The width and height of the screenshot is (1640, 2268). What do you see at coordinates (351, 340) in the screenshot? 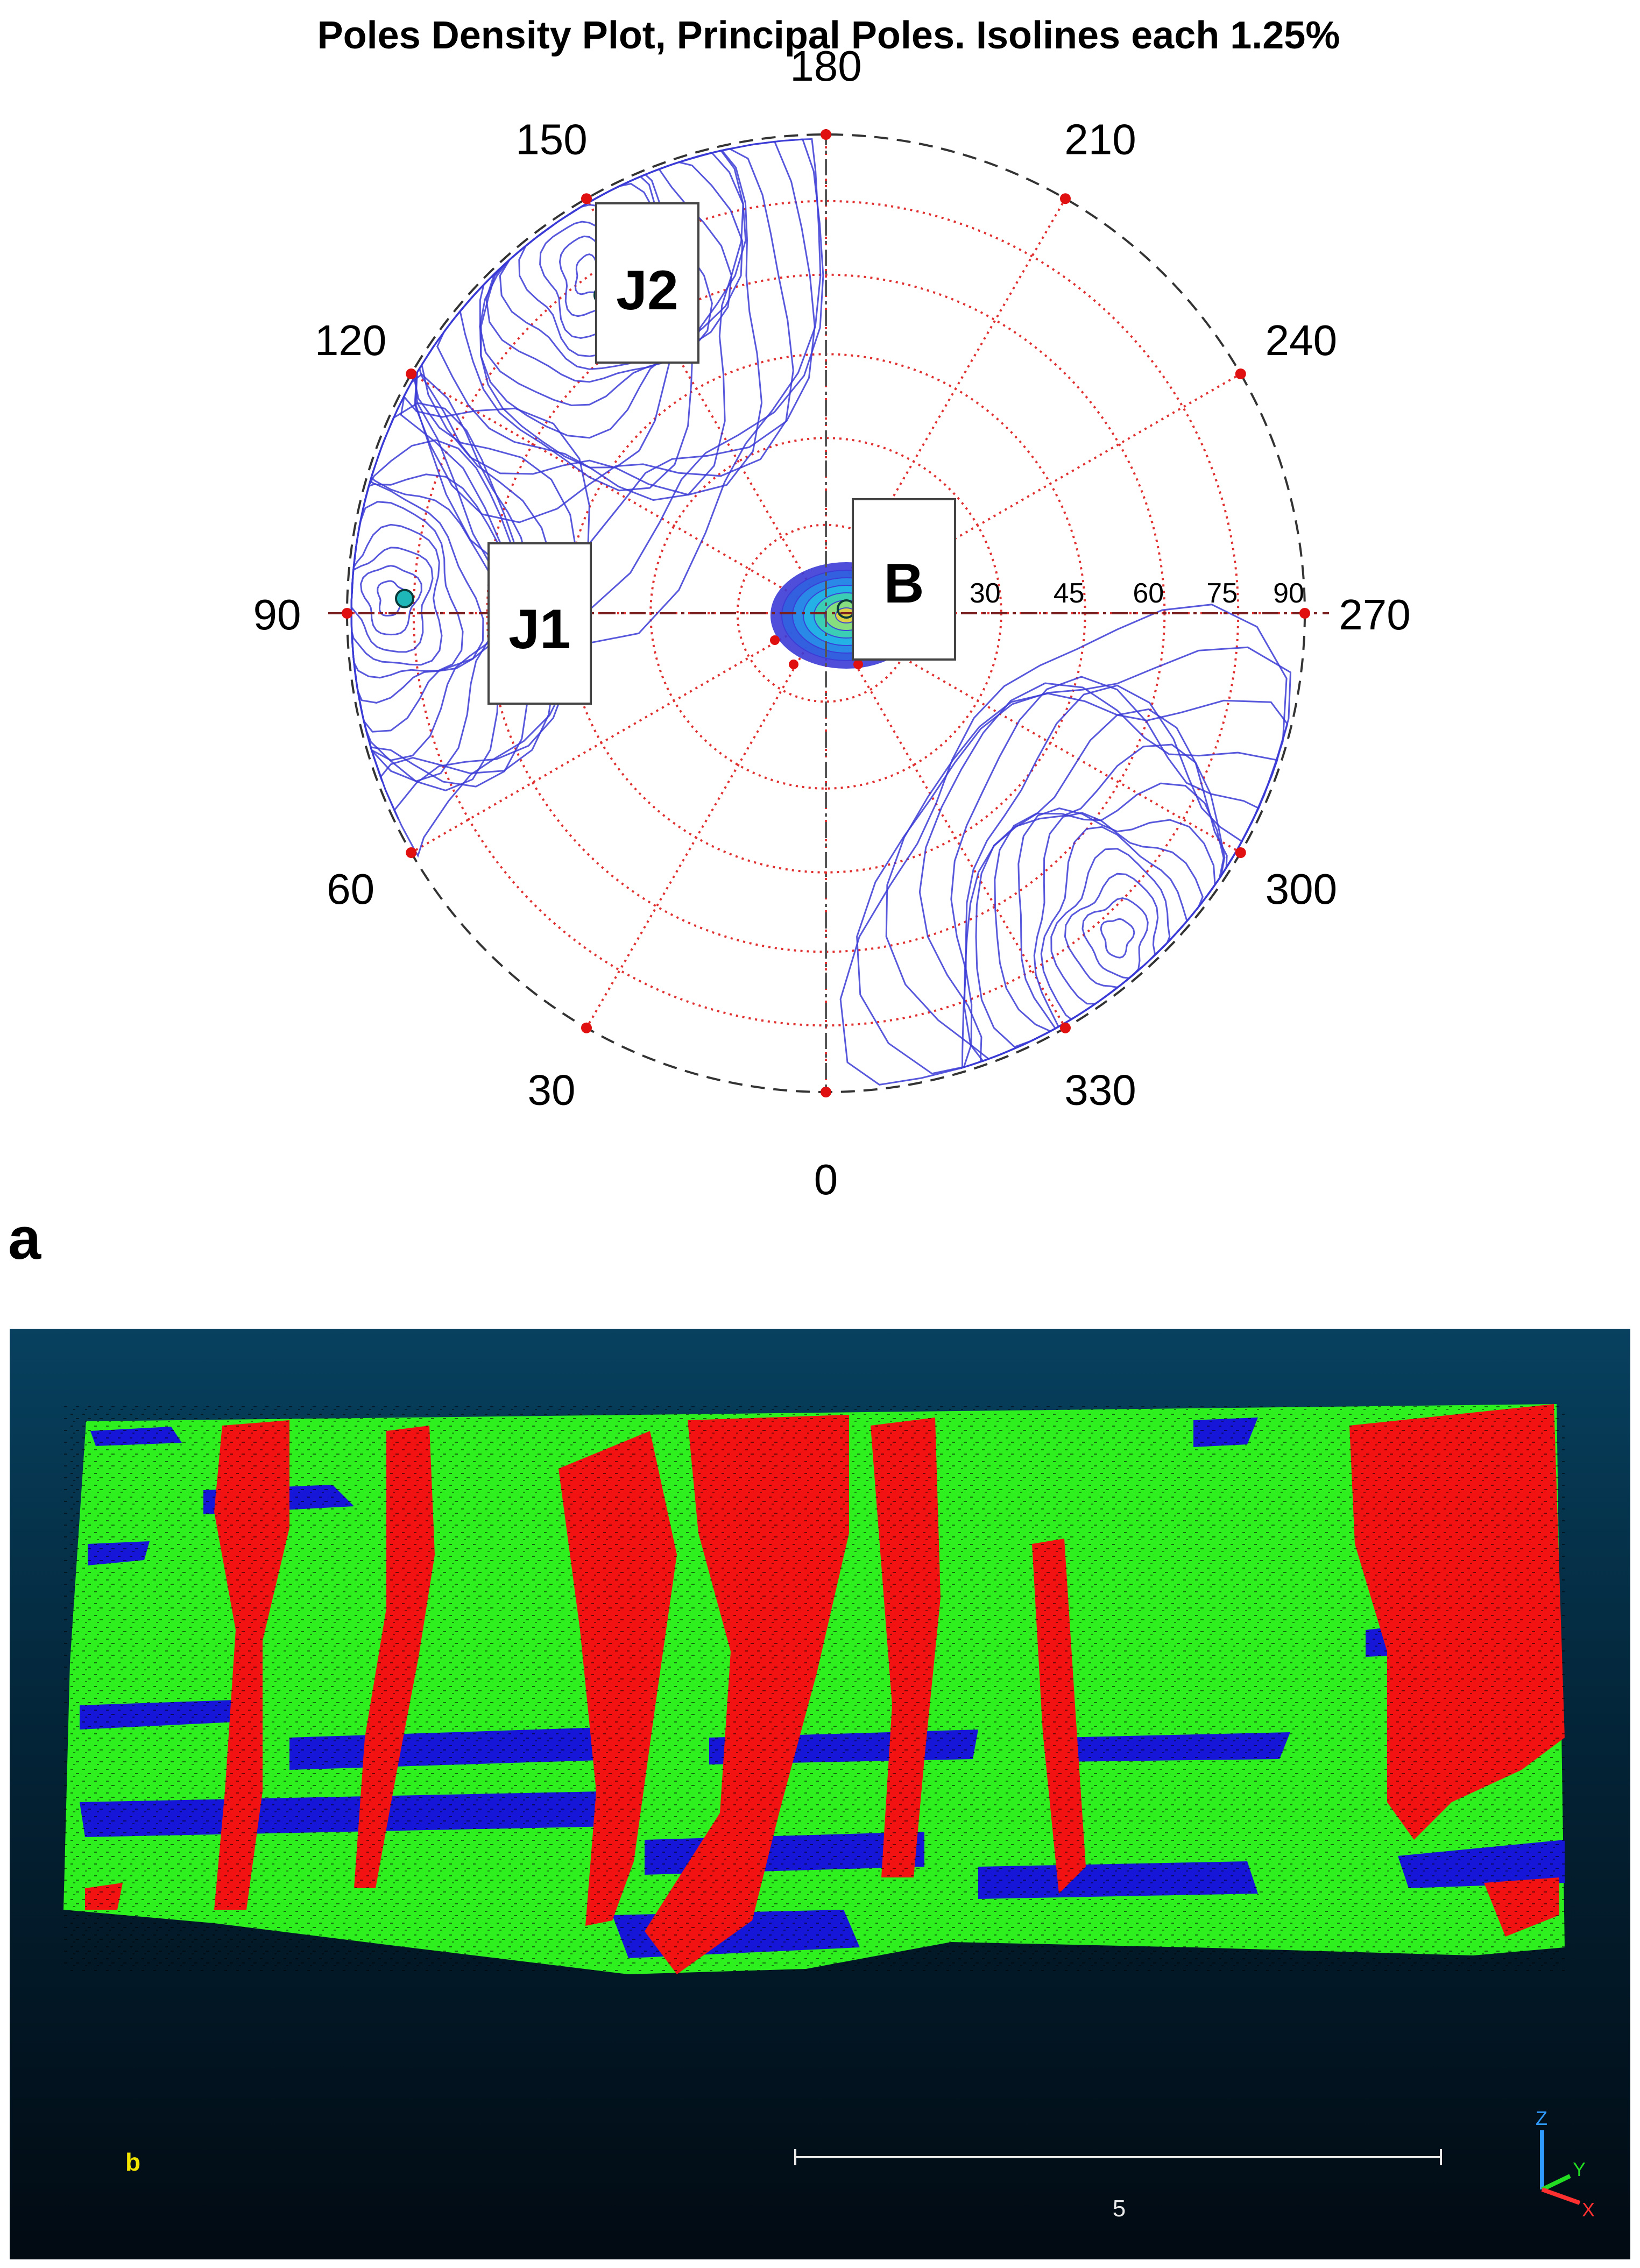
I see `azimuth-label-120: 120` at bounding box center [351, 340].